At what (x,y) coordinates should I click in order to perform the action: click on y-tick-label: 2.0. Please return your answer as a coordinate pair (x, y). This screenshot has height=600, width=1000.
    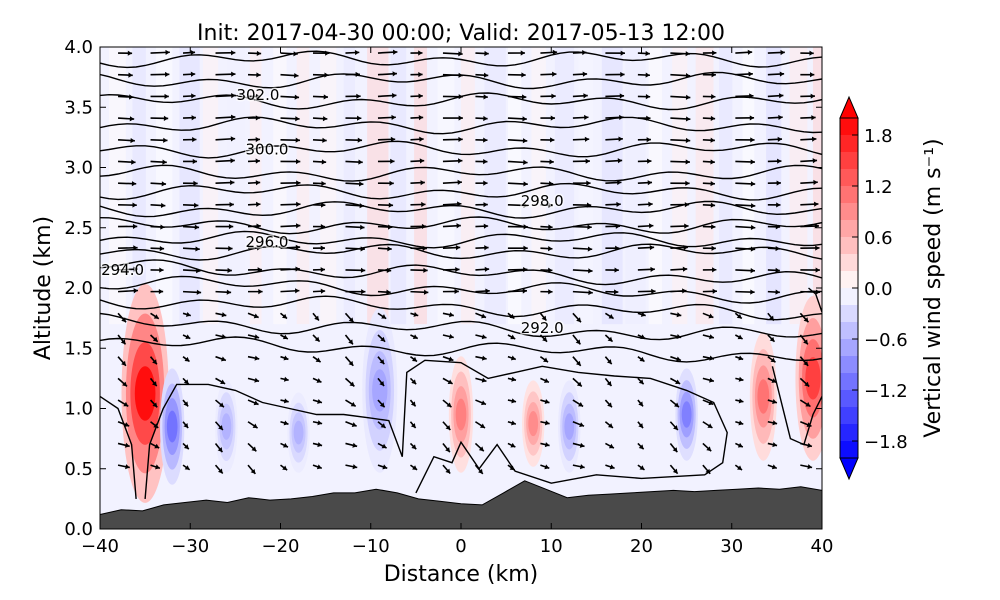
    Looking at the image, I should click on (78, 288).